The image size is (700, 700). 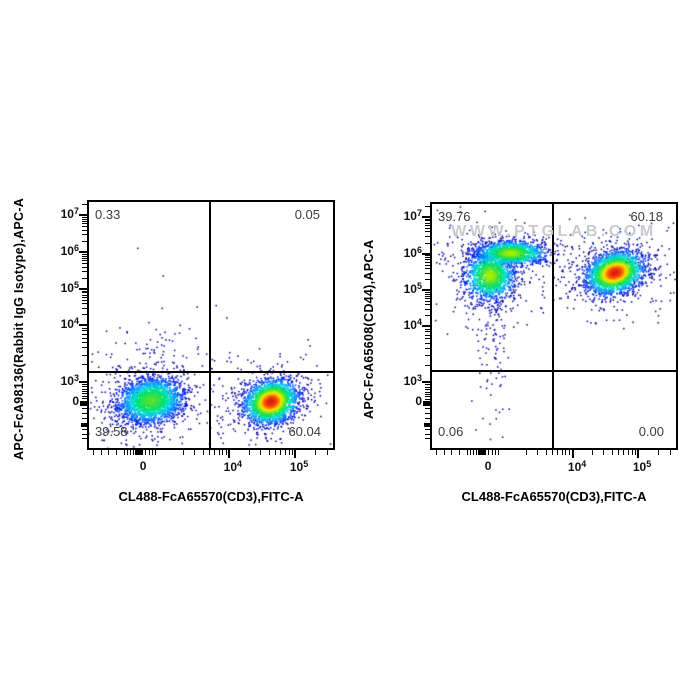 What do you see at coordinates (139, 452) in the screenshot?
I see `x-axis-zero-bold-tick` at bounding box center [139, 452].